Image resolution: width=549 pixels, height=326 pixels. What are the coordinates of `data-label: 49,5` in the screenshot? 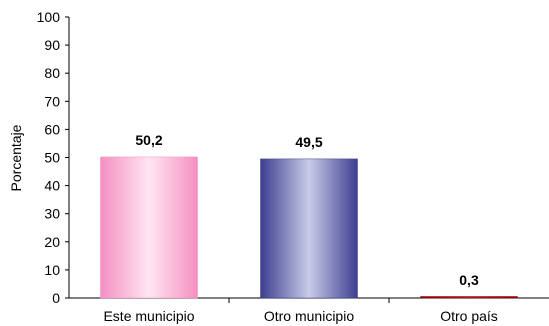 It's located at (308, 142).